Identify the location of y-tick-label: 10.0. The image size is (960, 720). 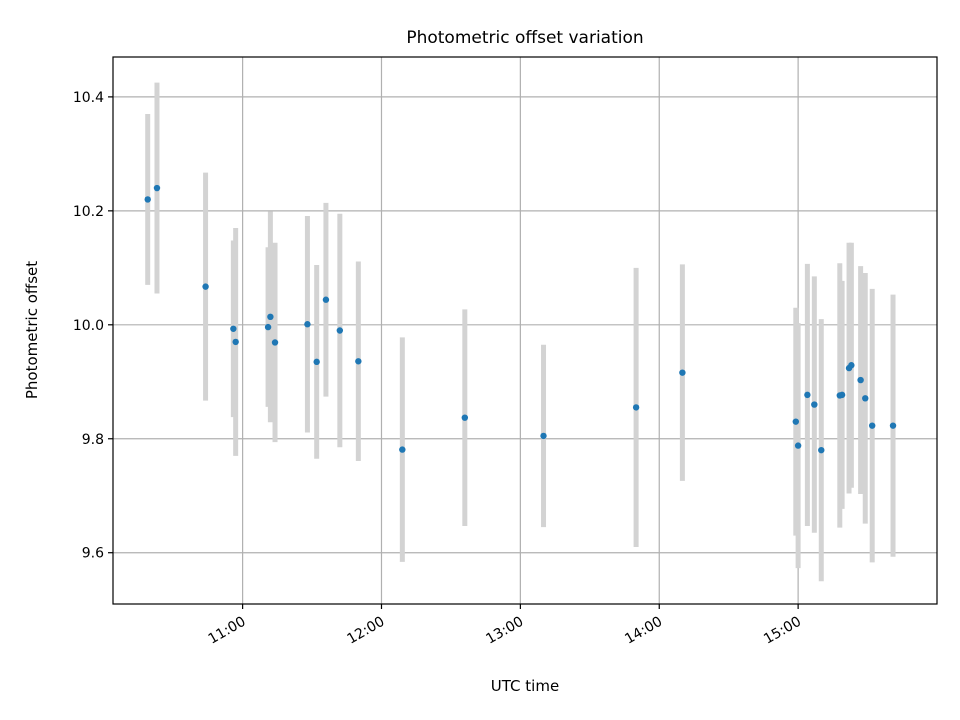
(88, 326).